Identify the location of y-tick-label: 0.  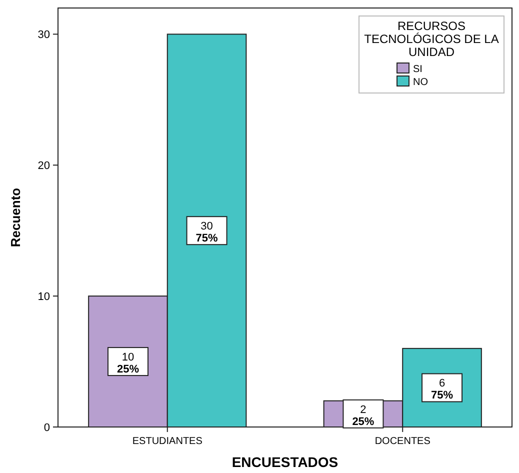
(47, 428).